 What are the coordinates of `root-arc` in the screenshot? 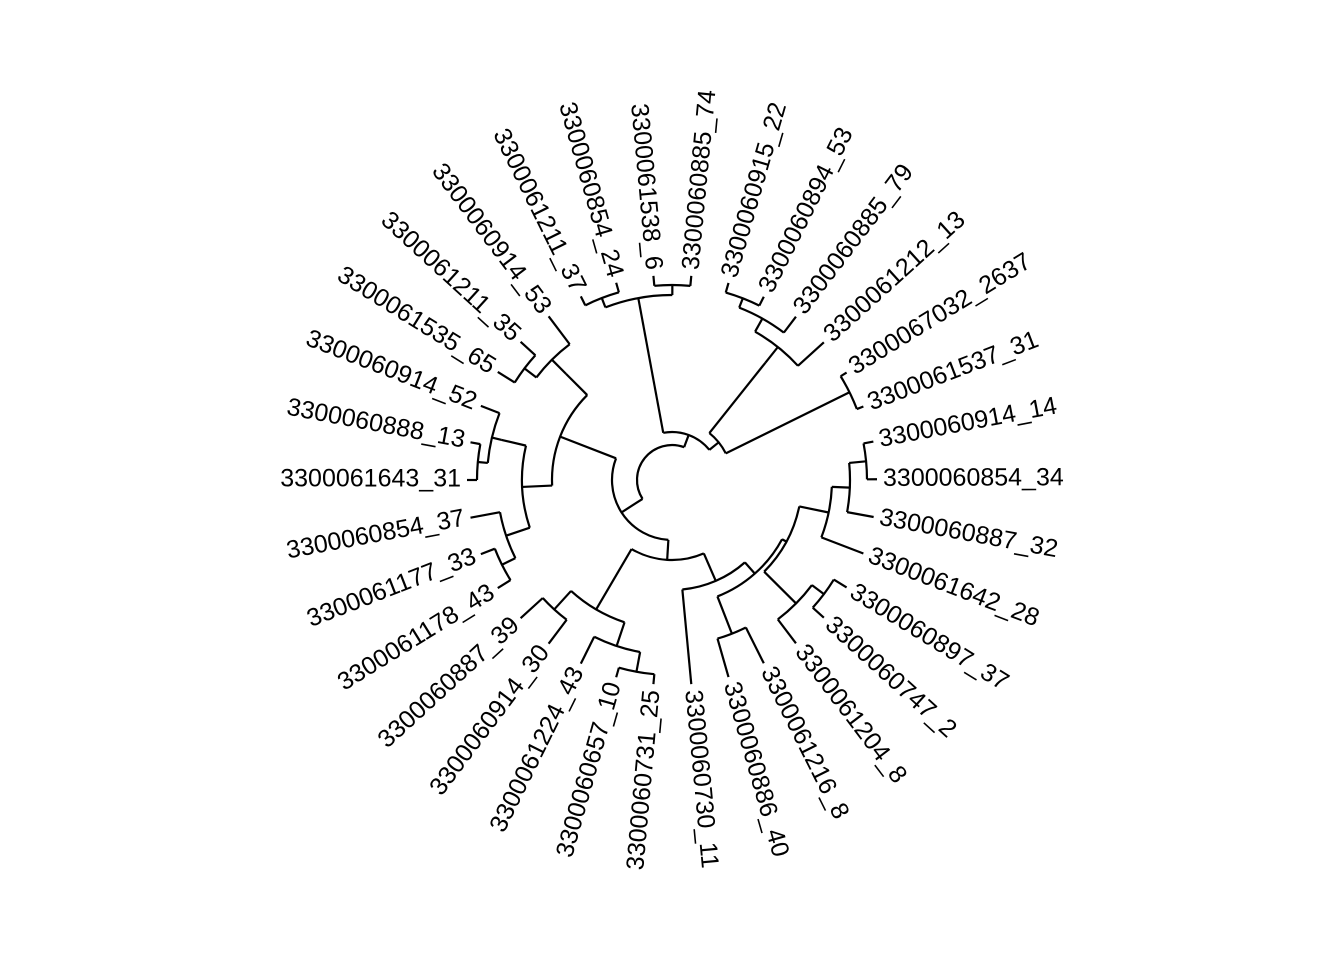 It's located at (660, 471).